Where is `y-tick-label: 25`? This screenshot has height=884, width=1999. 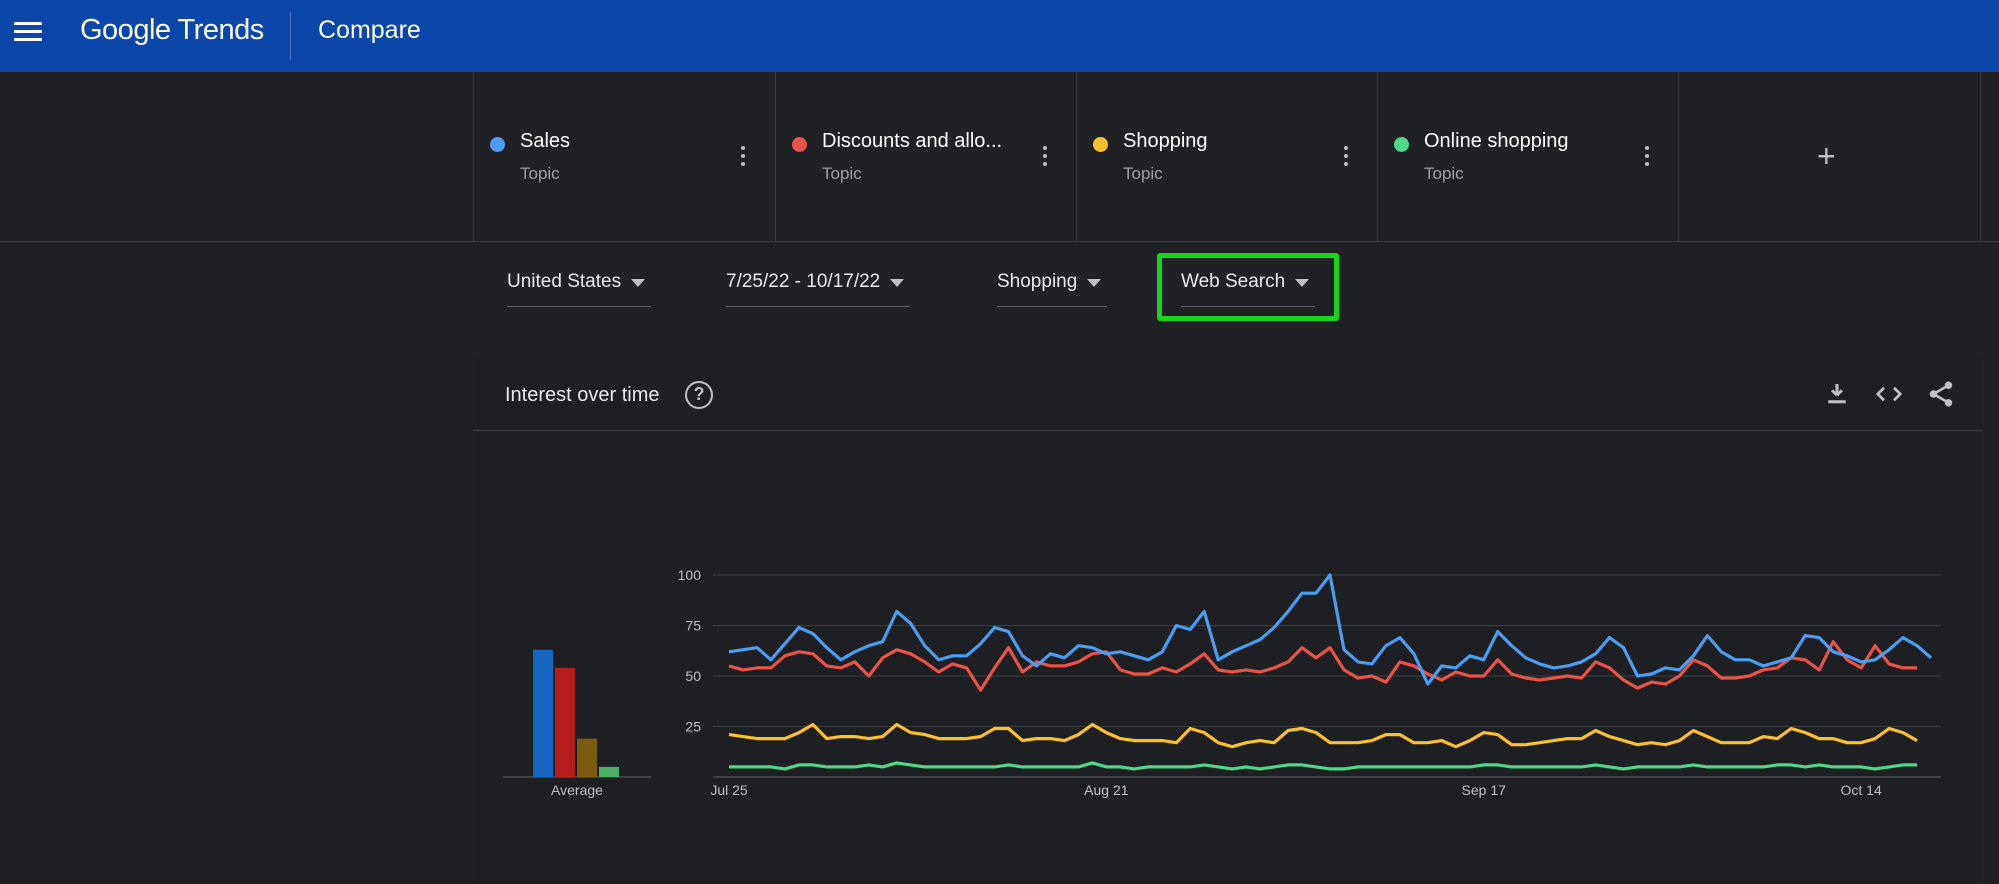 y-tick-label: 25 is located at coordinates (693, 727).